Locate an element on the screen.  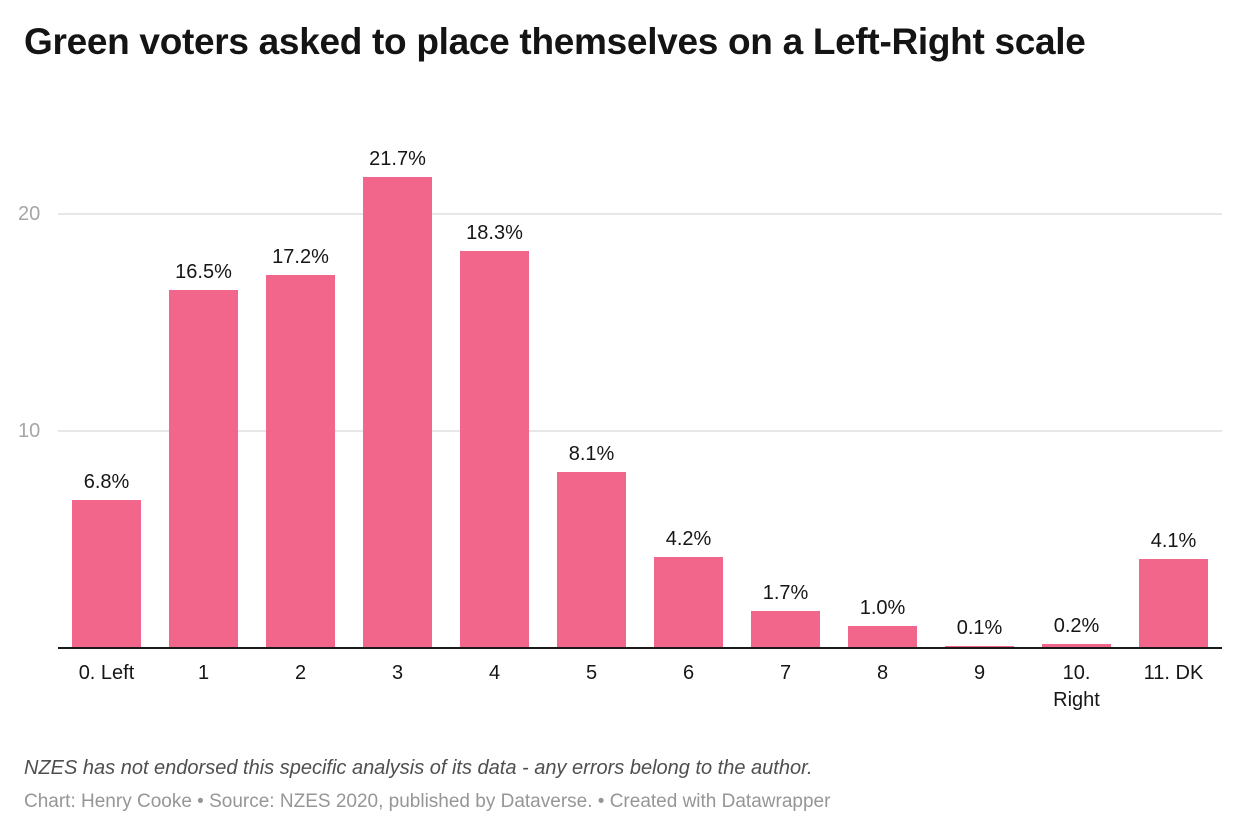
x-axis-label-7: 7 is located at coordinates (785, 673).